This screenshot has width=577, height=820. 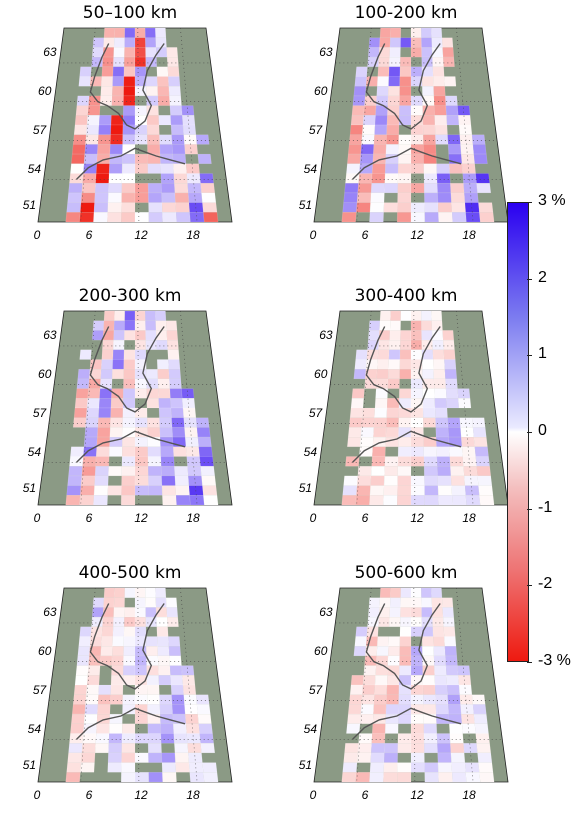 I want to click on longitude-label: 18, so click(x=193, y=795).